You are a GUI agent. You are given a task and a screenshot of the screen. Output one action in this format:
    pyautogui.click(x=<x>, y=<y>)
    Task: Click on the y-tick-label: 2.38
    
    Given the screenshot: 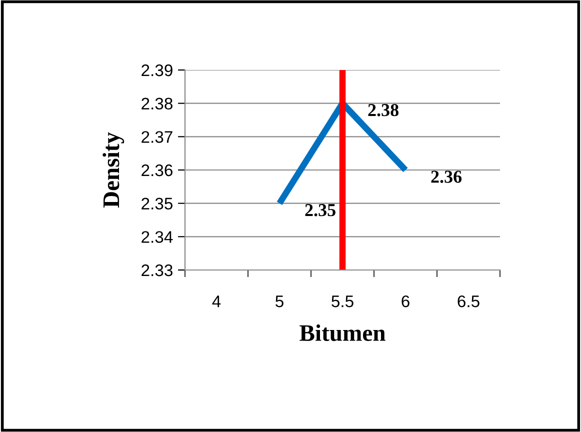 What is the action you would take?
    pyautogui.click(x=157, y=104)
    